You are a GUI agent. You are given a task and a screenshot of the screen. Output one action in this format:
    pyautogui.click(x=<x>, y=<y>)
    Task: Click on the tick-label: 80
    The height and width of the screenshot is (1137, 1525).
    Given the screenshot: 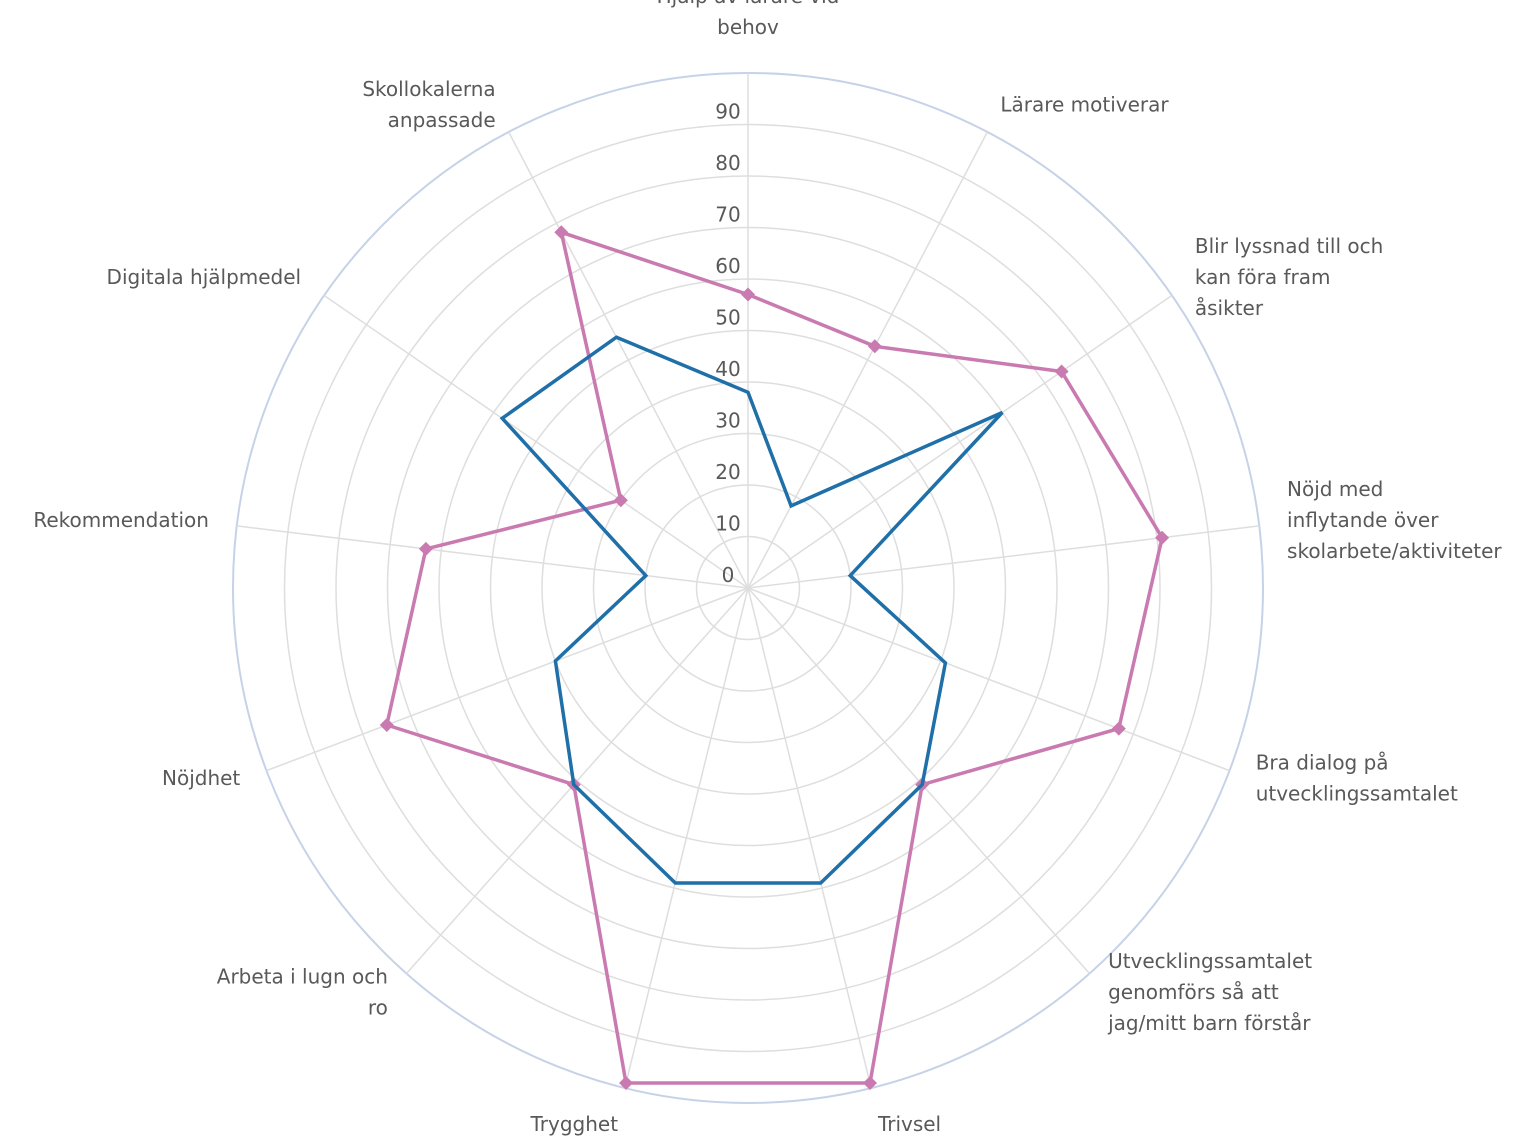 What is the action you would take?
    pyautogui.click(x=727, y=163)
    